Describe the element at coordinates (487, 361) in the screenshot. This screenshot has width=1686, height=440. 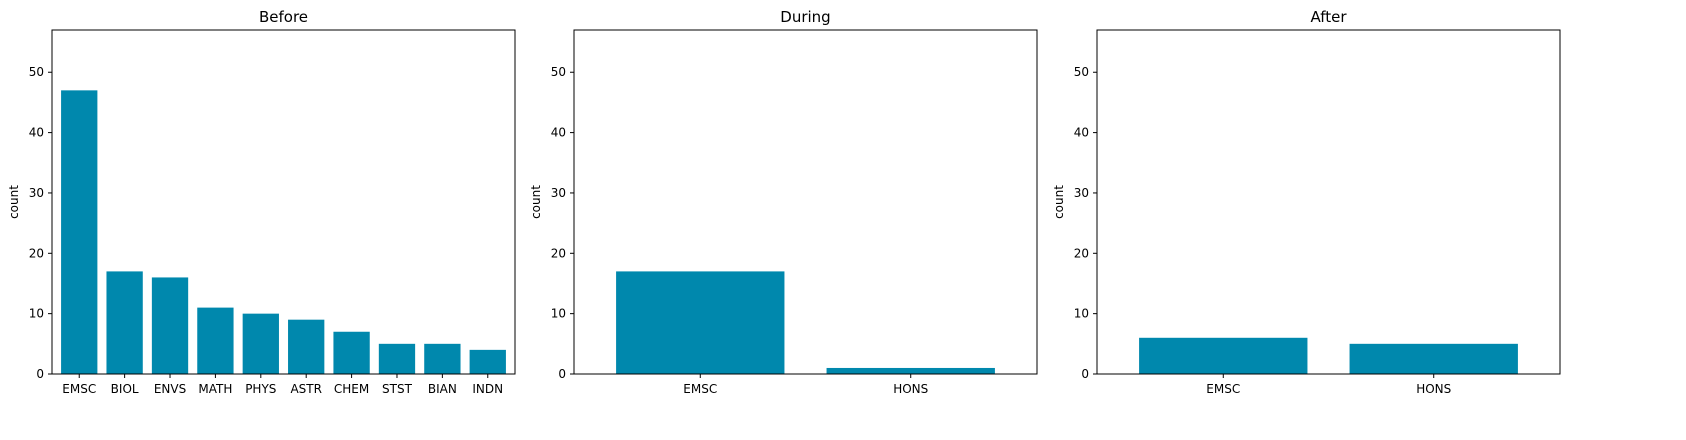
I see `bar-indn` at that location.